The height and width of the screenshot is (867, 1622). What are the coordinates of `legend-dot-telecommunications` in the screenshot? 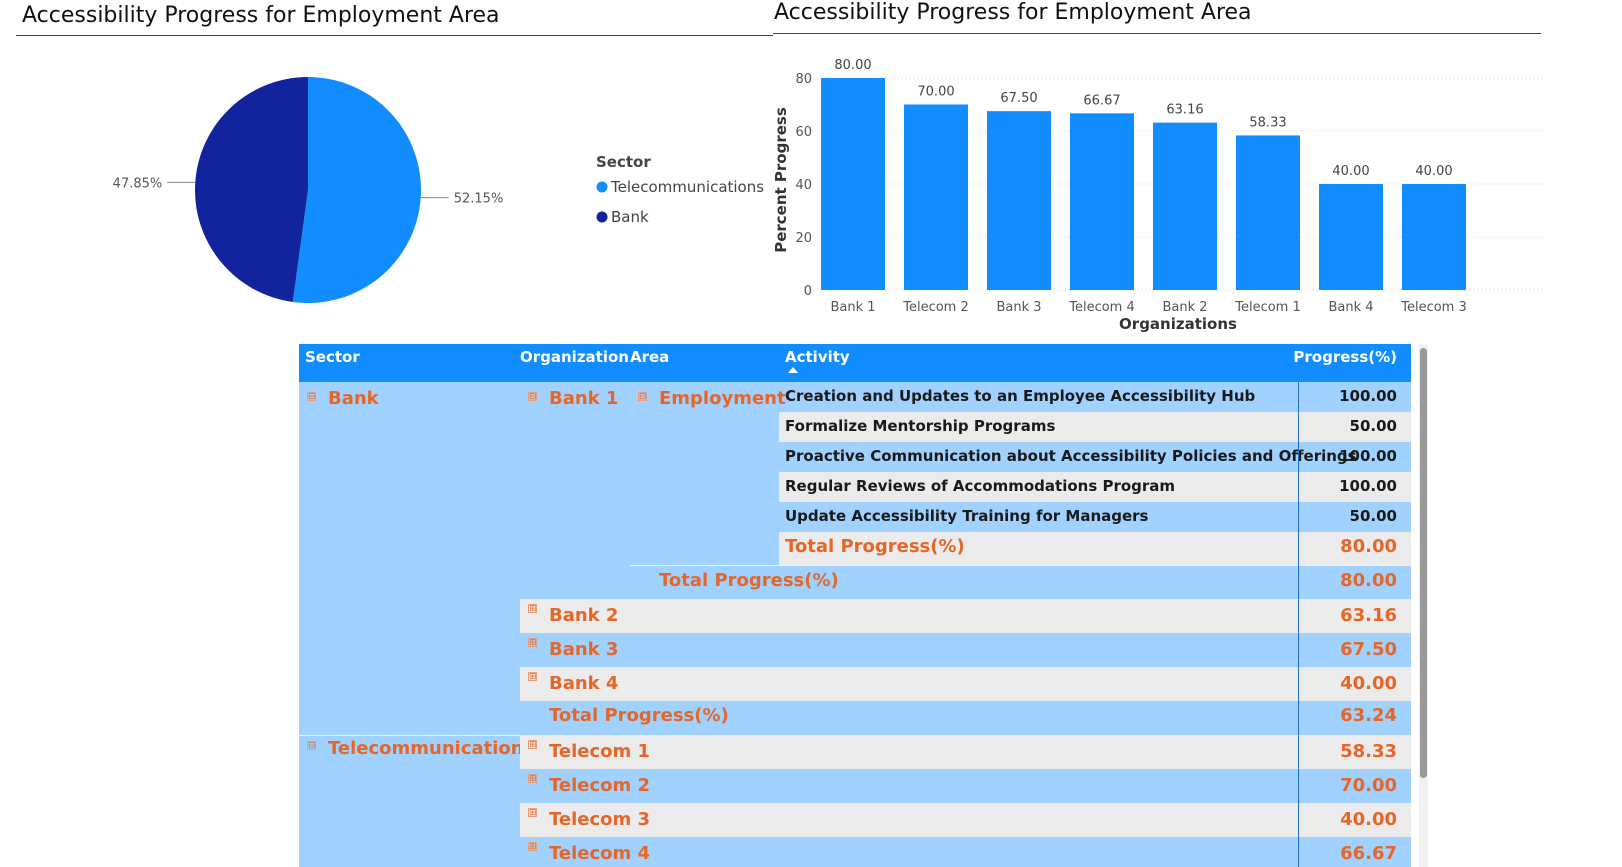 It's located at (602, 187).